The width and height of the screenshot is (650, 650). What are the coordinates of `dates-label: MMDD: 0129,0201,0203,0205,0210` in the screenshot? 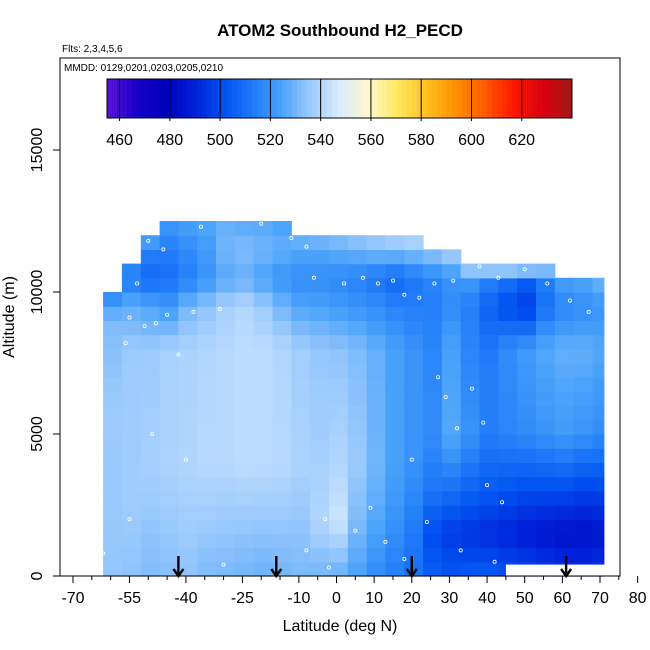 It's located at (143, 68).